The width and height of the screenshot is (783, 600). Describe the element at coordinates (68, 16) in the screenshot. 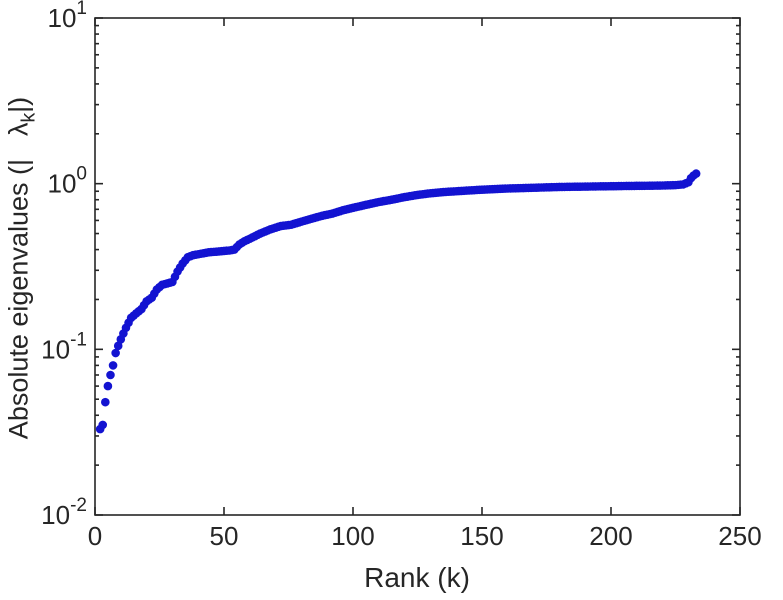

I see `y-tick-label: 10¹` at that location.